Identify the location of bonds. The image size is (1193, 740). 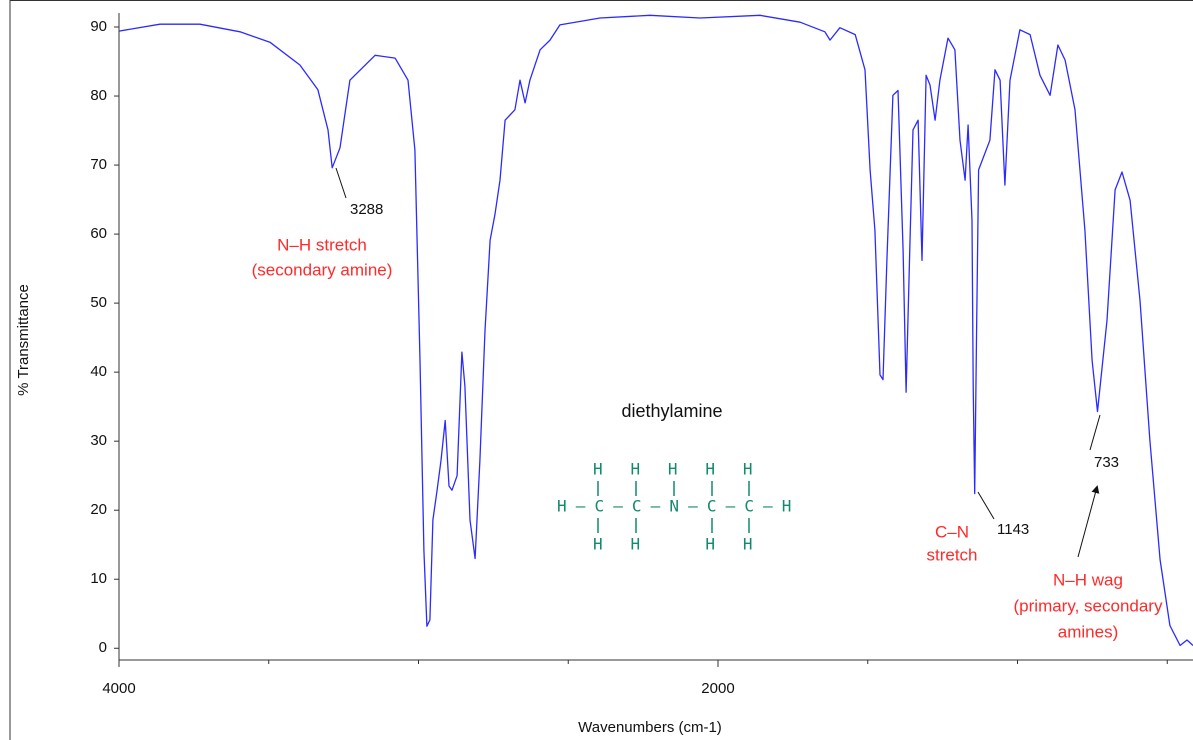
(673, 507).